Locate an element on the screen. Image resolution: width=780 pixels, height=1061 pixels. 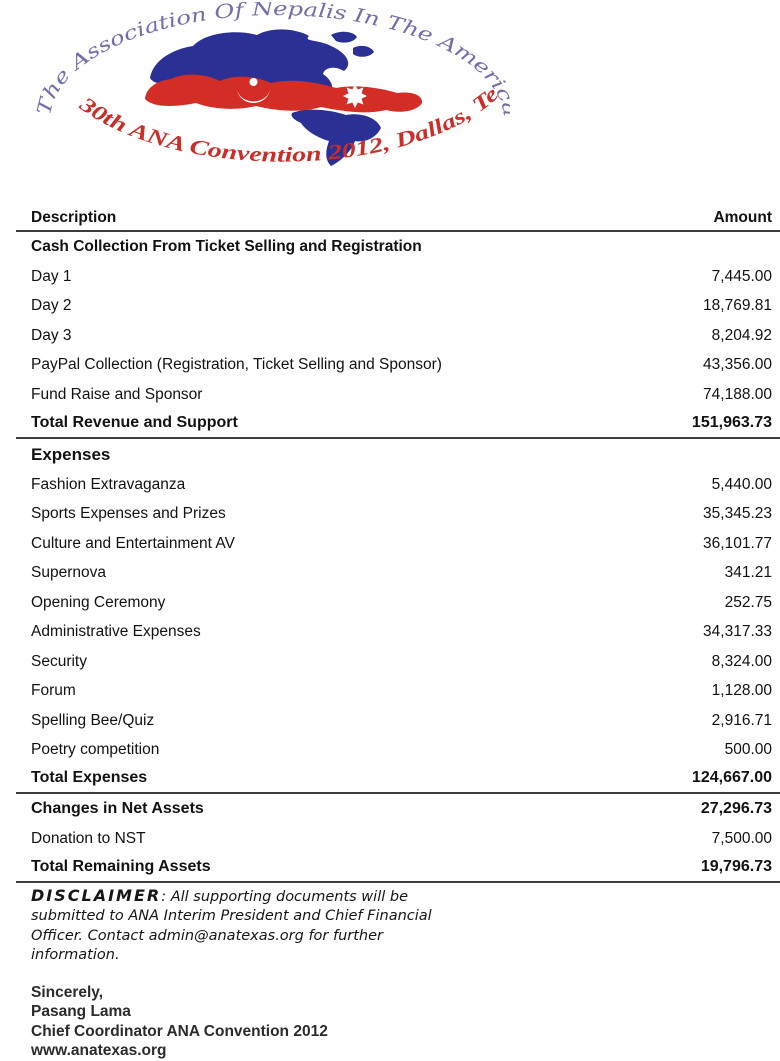
row-amount: 2,916.71 is located at coordinates (741, 720).